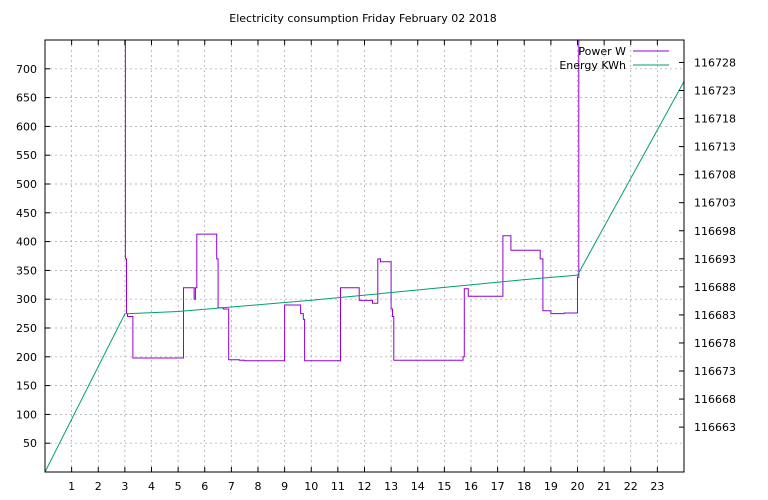 This screenshot has width=768, height=500. What do you see at coordinates (26, 69) in the screenshot?
I see `y-tick-label: 700` at bounding box center [26, 69].